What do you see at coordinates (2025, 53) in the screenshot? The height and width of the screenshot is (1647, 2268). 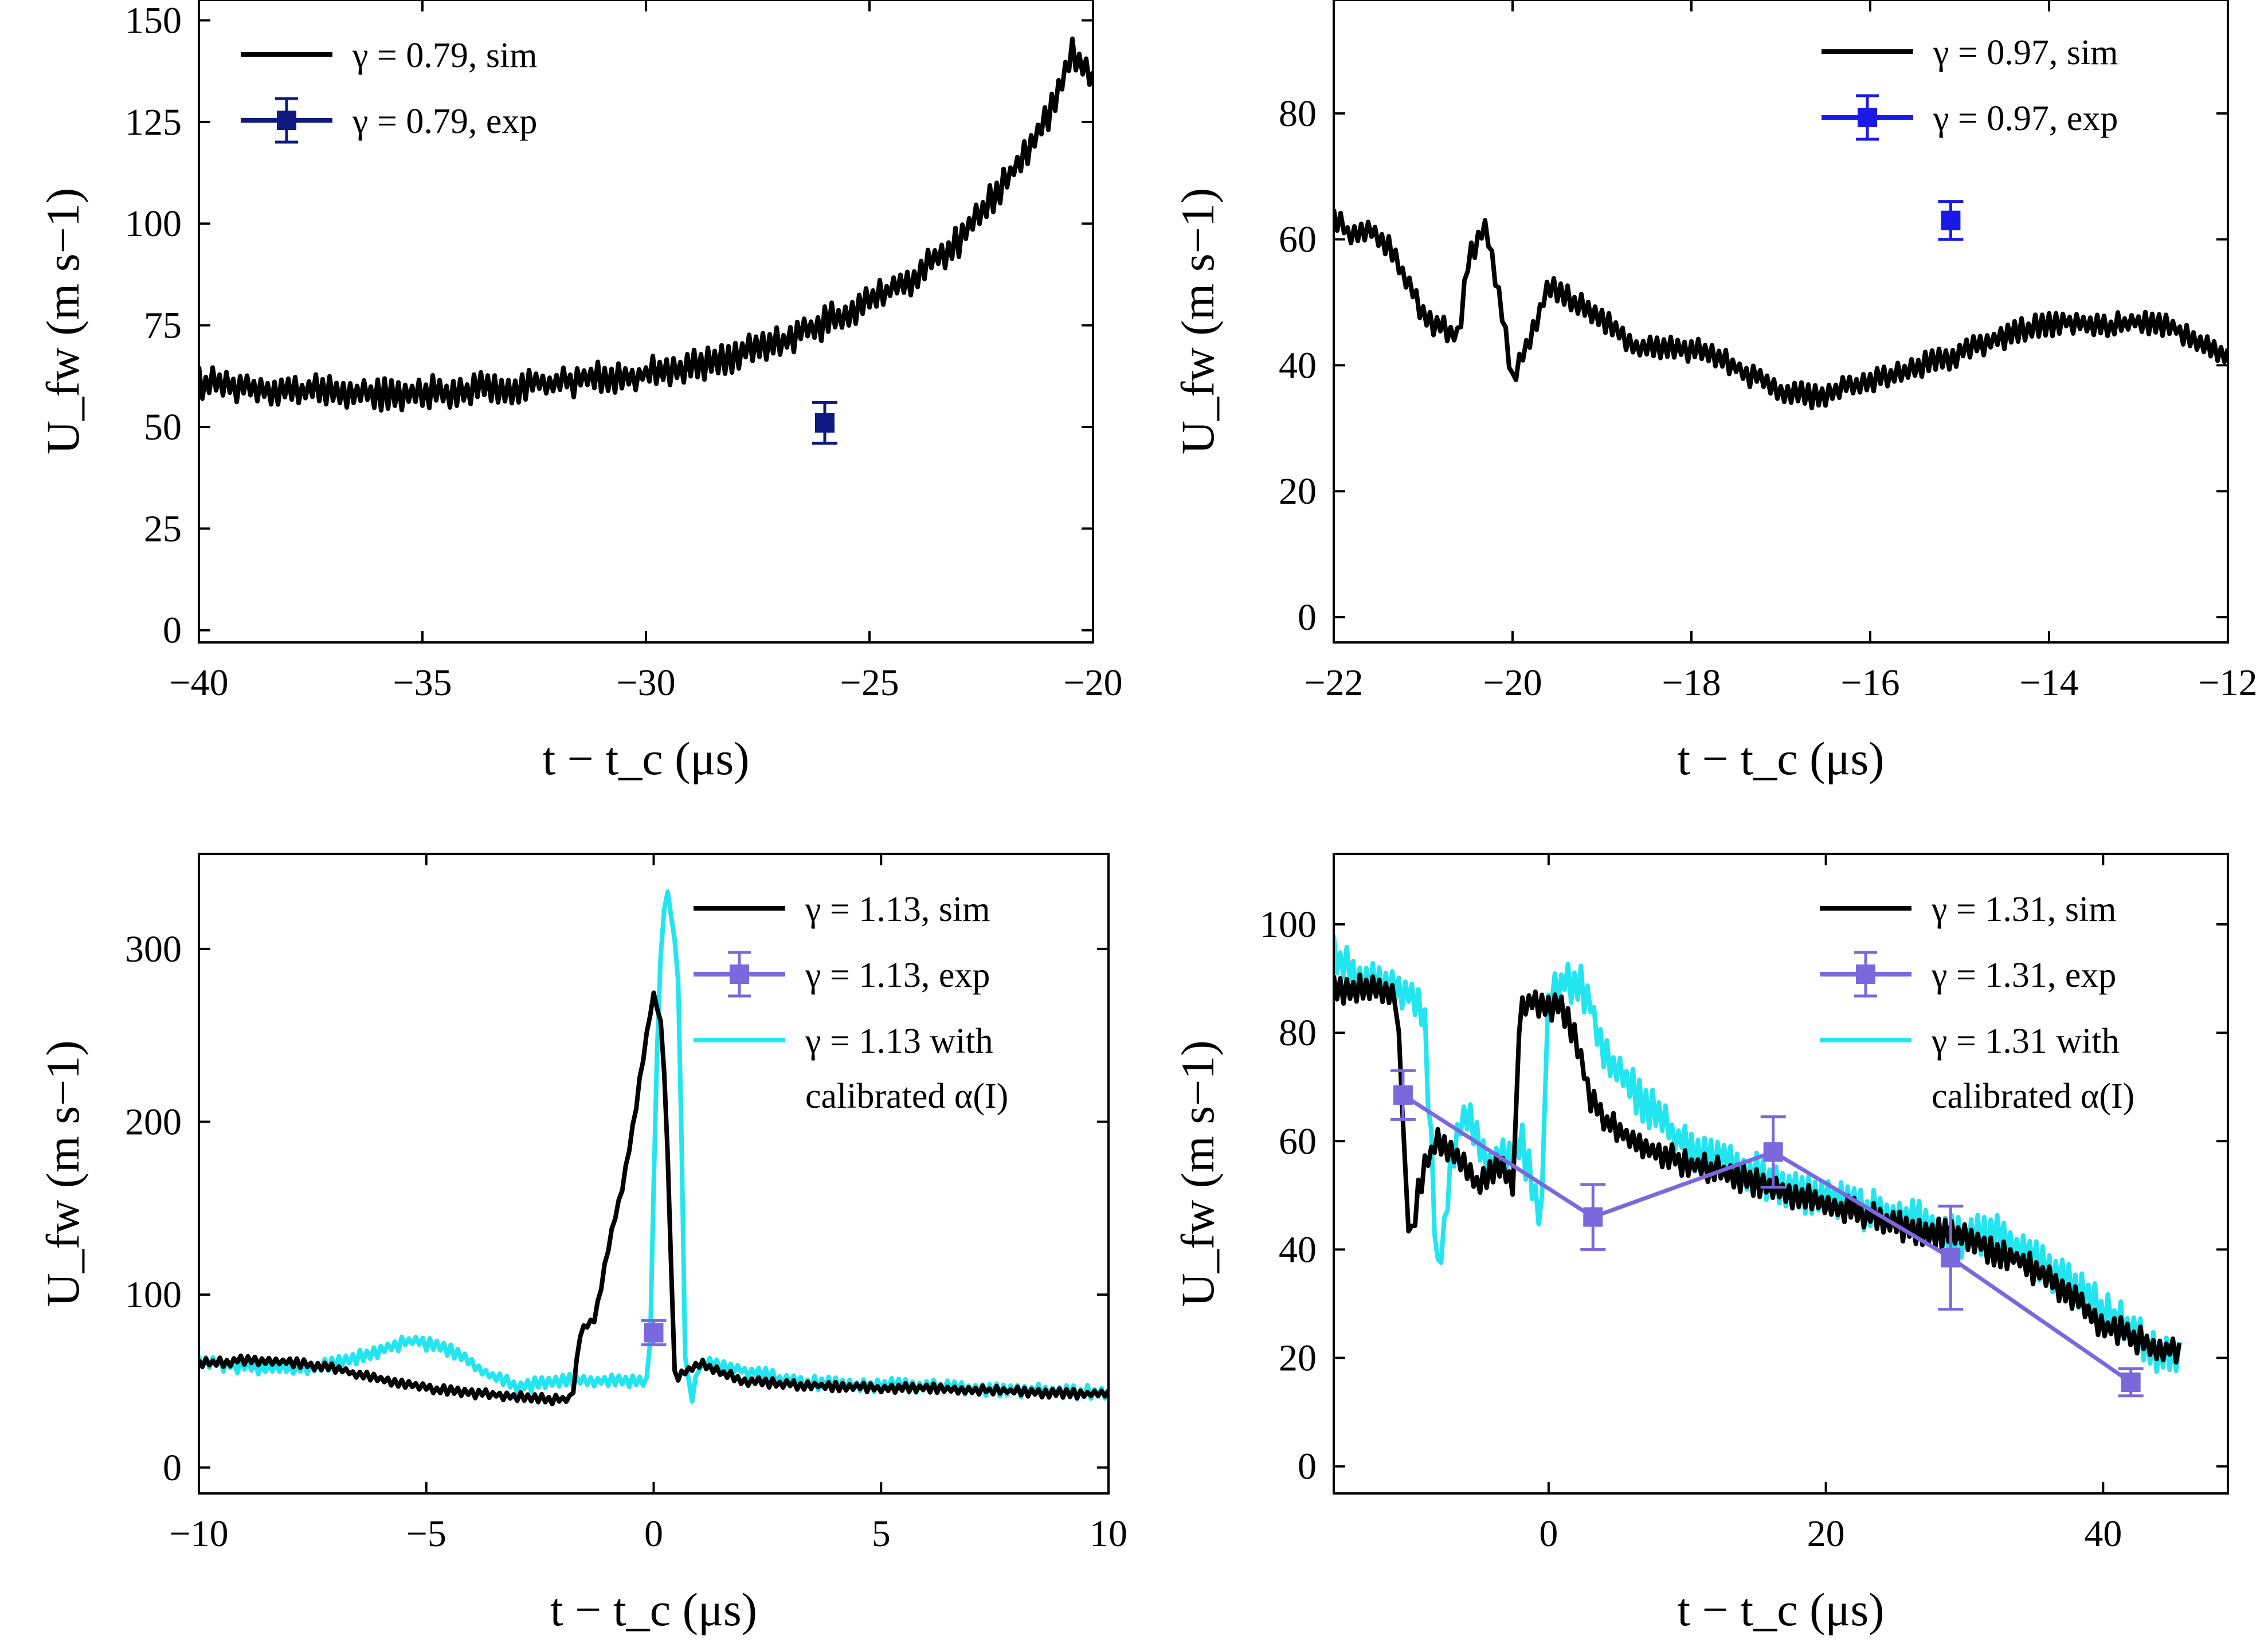 I see `legend-label: γ = 0.97, sim` at bounding box center [2025, 53].